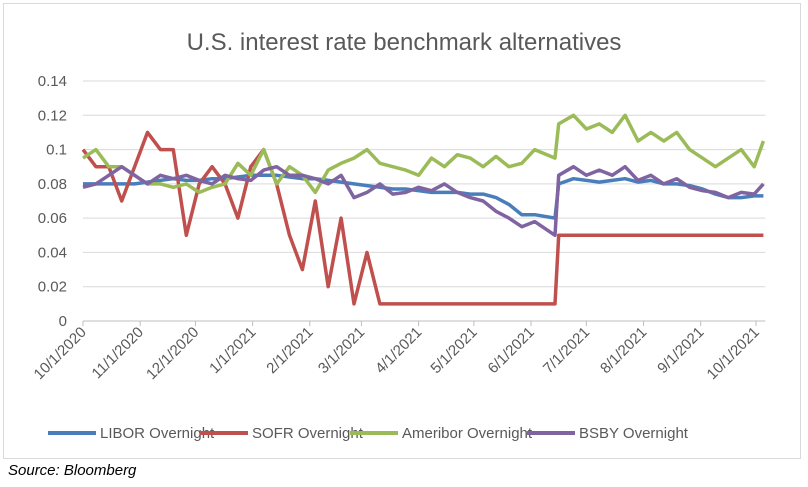  I want to click on y-tick-label: 0, so click(63, 321).